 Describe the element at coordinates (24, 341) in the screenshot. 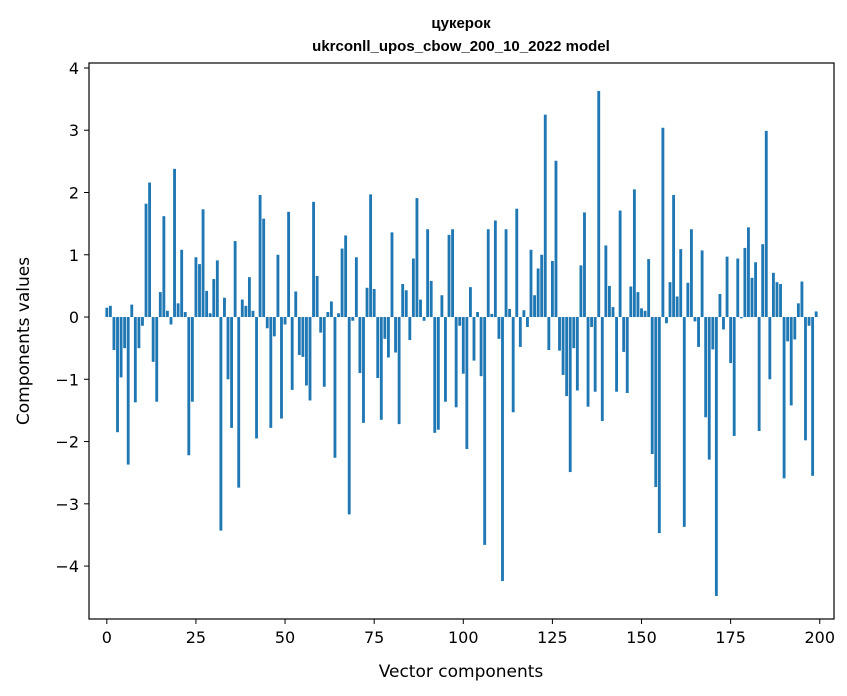

I see `y-axis-label: Components values` at that location.